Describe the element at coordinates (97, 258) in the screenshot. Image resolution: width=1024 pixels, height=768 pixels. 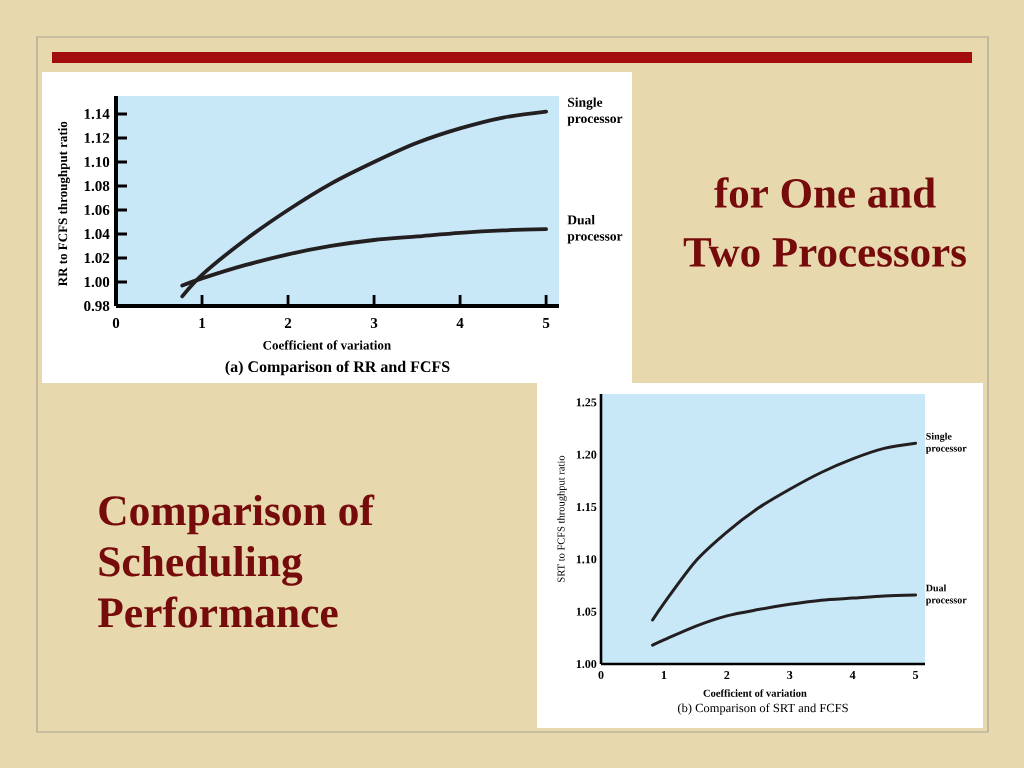
I see `y-tick-label: 1.02` at that location.